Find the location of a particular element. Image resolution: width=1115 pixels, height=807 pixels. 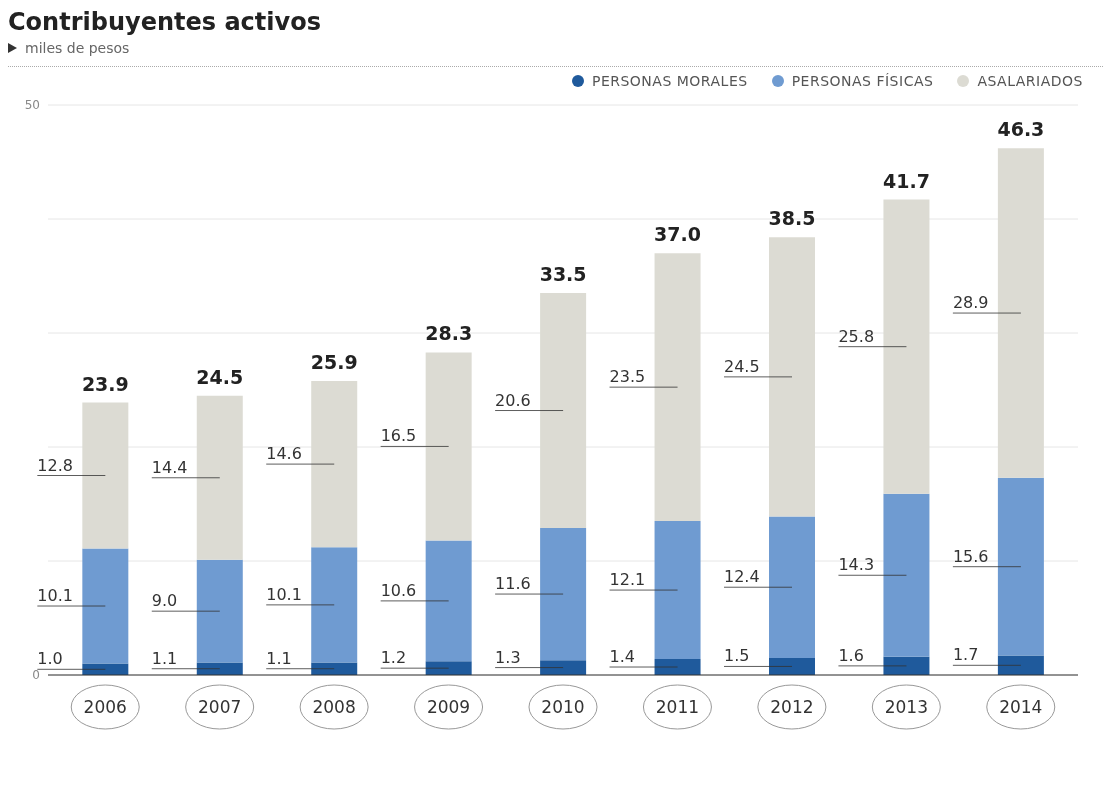

data-label: 1.6 is located at coordinates (851, 655).